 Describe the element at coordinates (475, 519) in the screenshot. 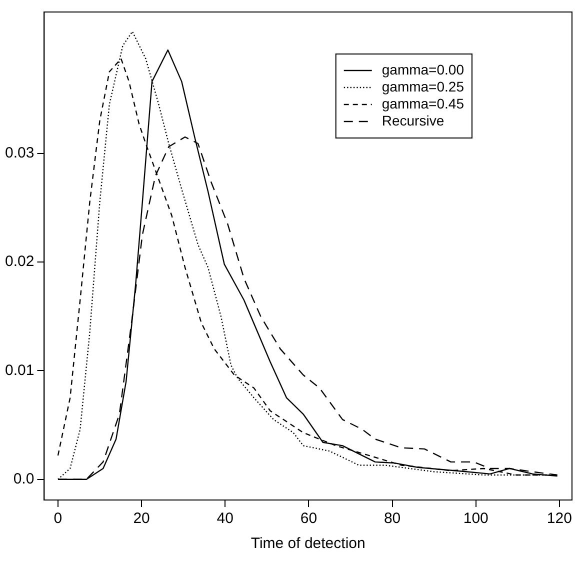

I see `x-tick-label: 100` at that location.